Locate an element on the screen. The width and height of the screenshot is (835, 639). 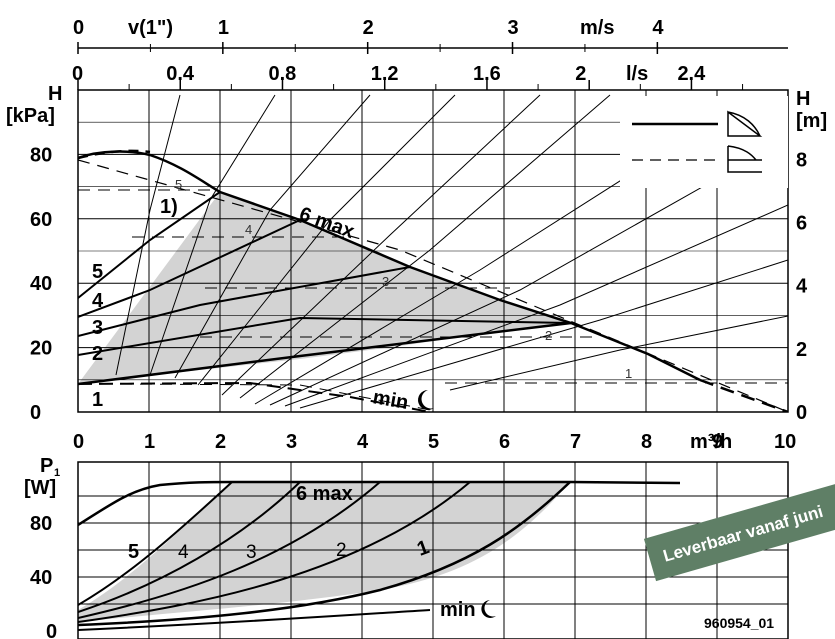
label-min: min is located at coordinates (390, 400).